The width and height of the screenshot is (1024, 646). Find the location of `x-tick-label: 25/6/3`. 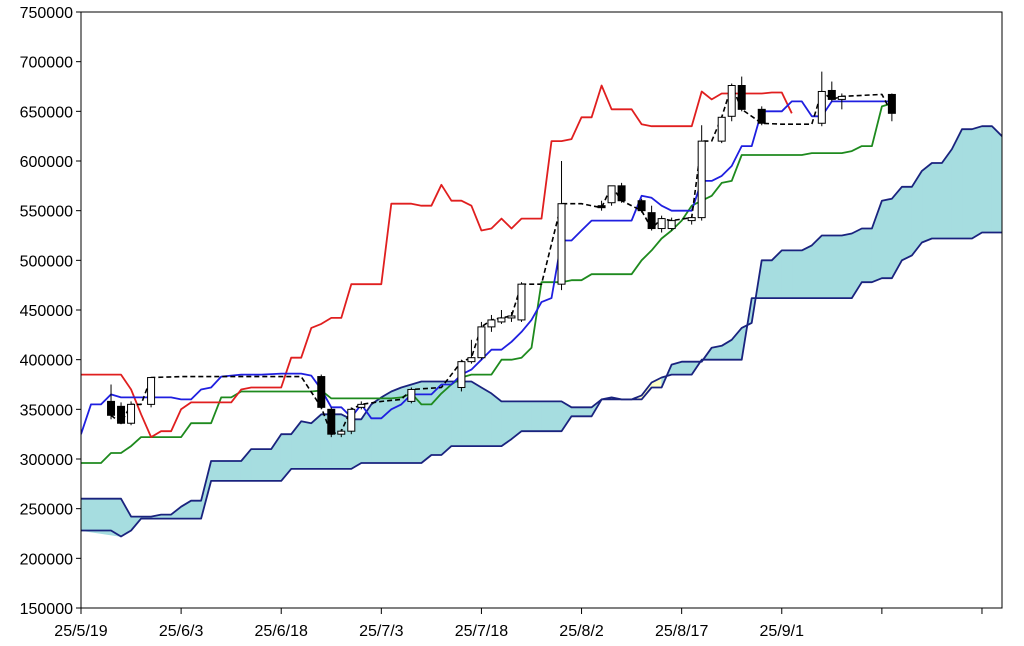

x-tick-label: 25/6/3 is located at coordinates (181, 631).